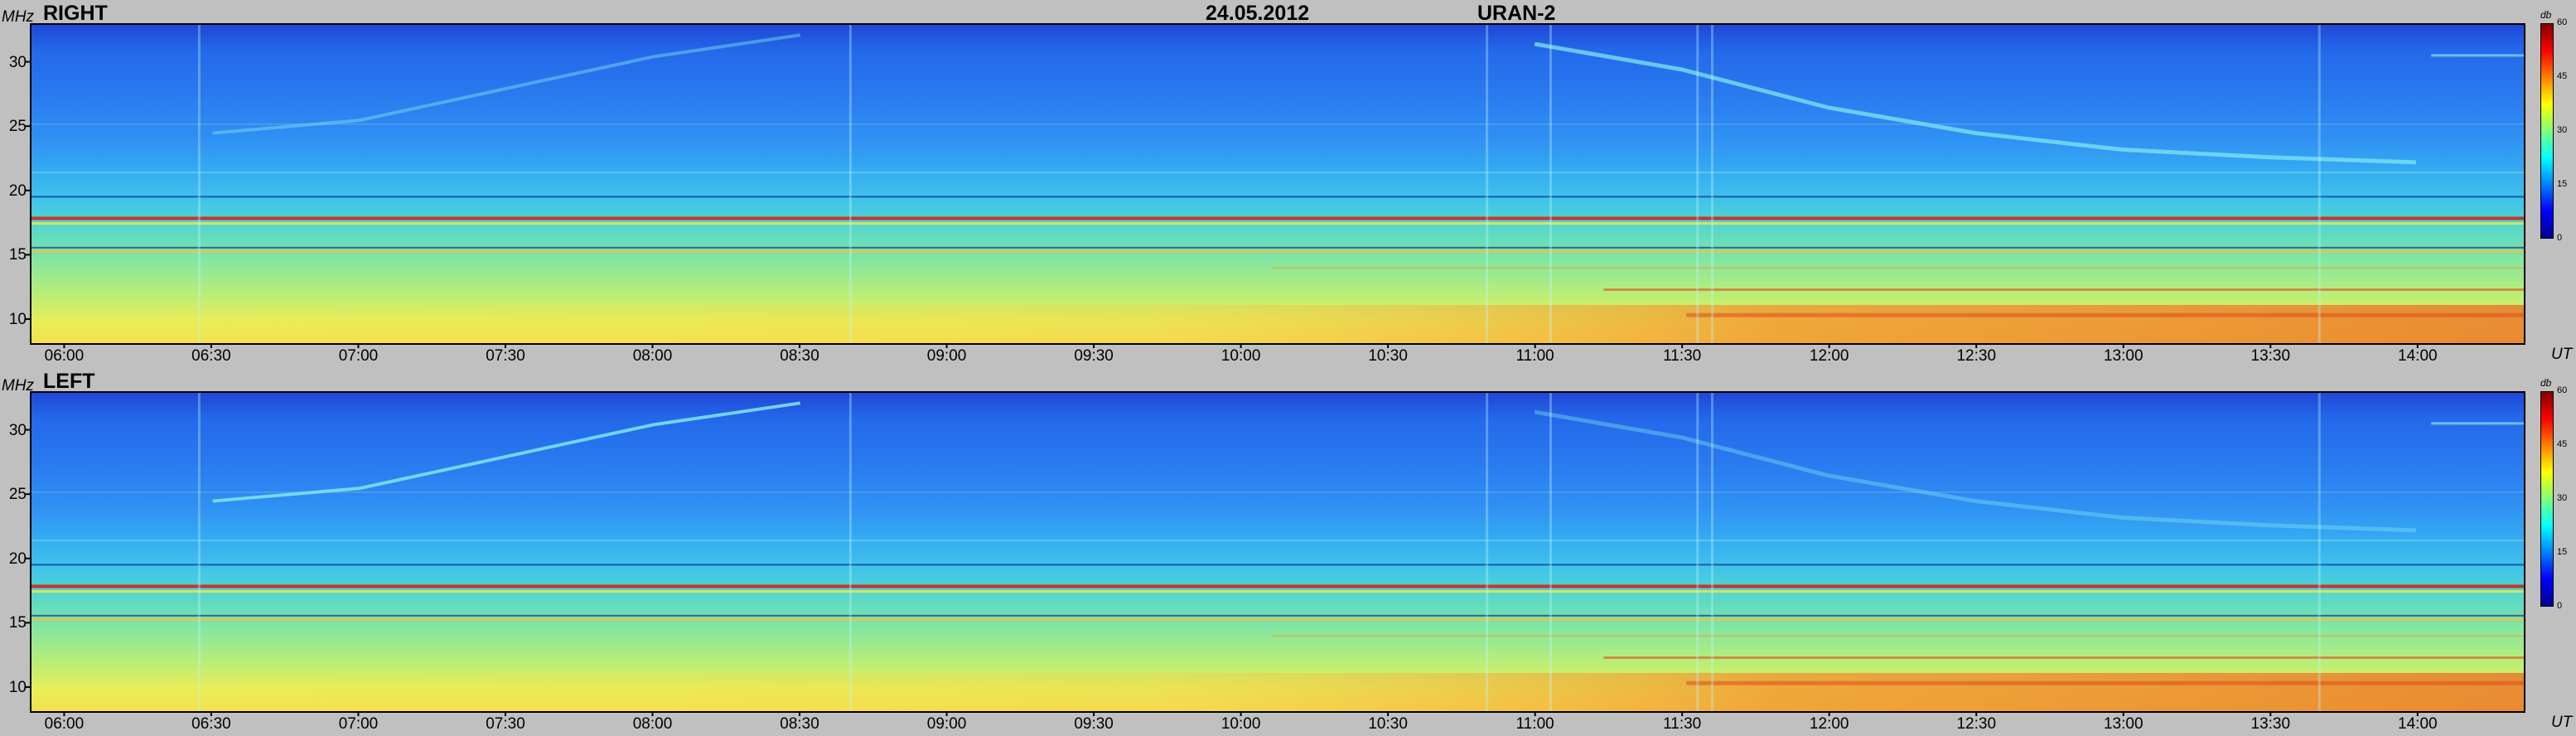 Image resolution: width=2576 pixels, height=736 pixels. Describe the element at coordinates (69, 381) in the screenshot. I see `panel-title-left: LEFT` at that location.